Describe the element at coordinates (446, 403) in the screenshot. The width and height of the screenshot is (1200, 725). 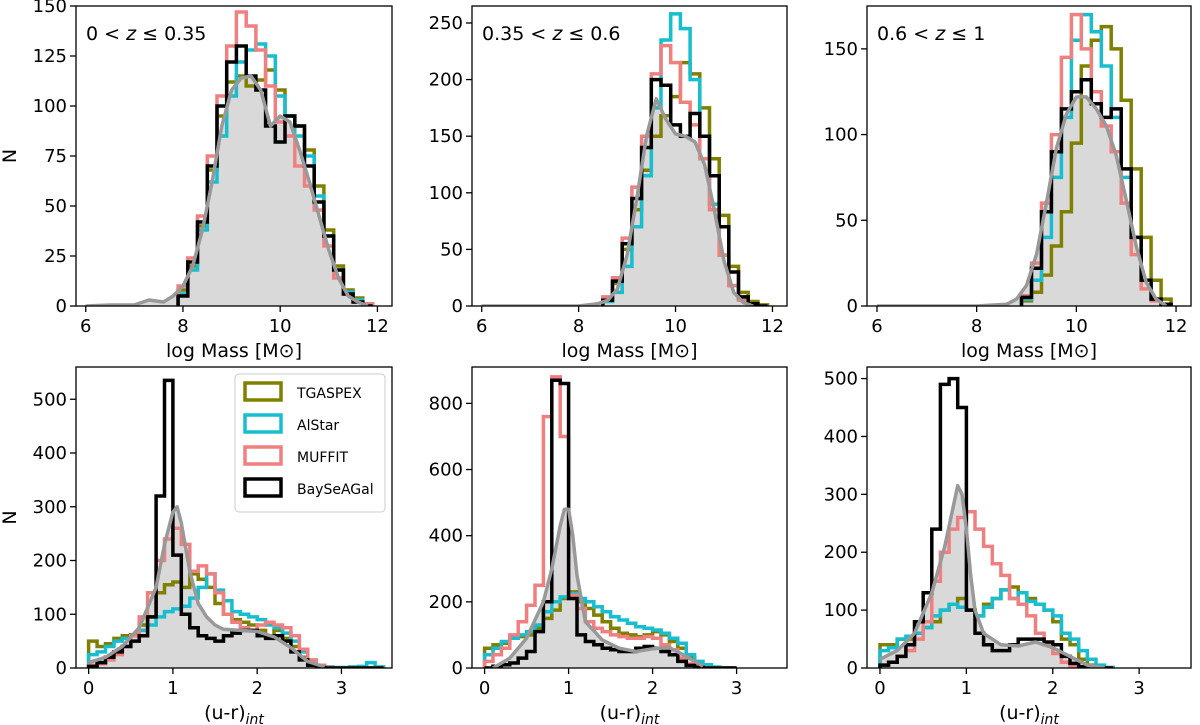
I see `y-tick-label: 800` at that location.